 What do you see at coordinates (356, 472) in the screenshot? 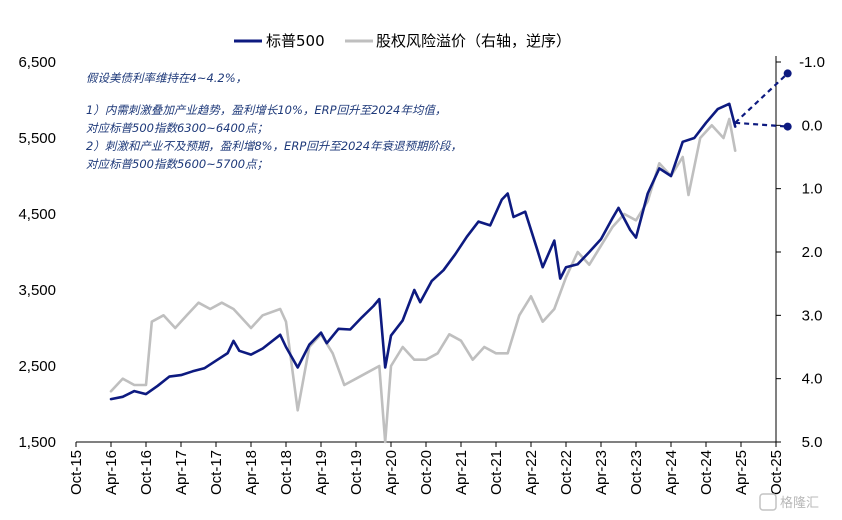
I see `x-tick-label: Oct-19` at bounding box center [356, 472].